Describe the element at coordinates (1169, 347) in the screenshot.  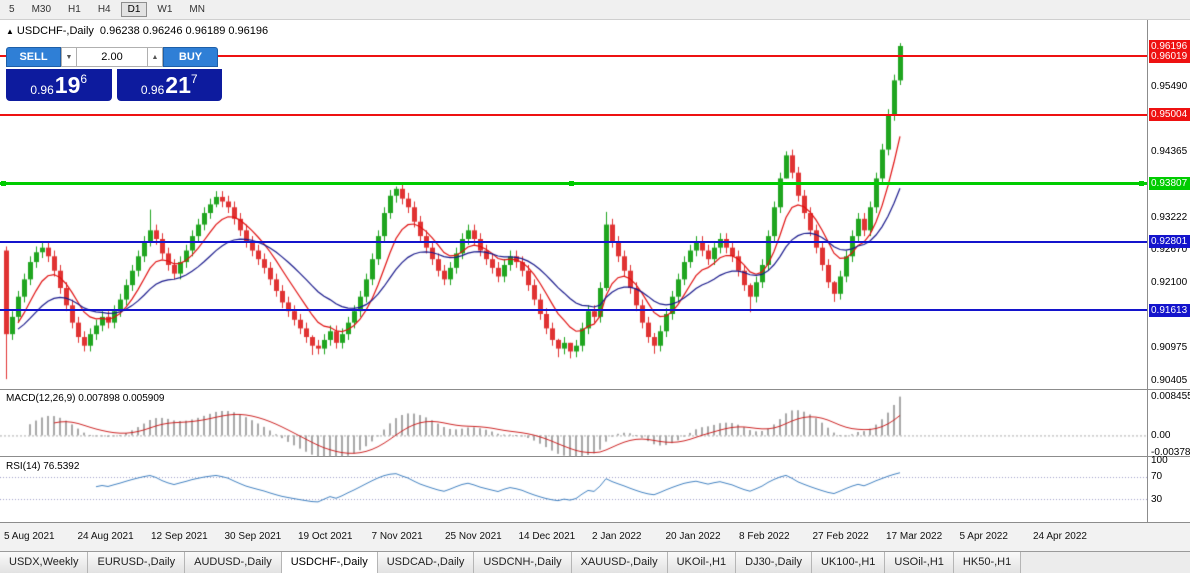
I see `price-axis-label-0.90975: 0.90975` at that location.